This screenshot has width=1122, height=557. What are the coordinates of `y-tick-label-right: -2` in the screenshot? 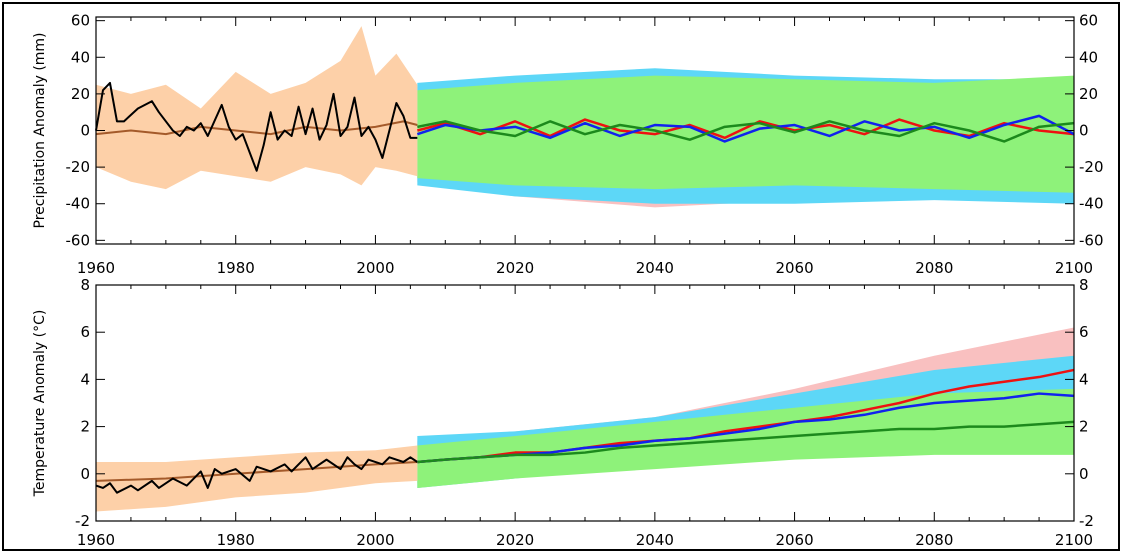 It's located at (1086, 521).